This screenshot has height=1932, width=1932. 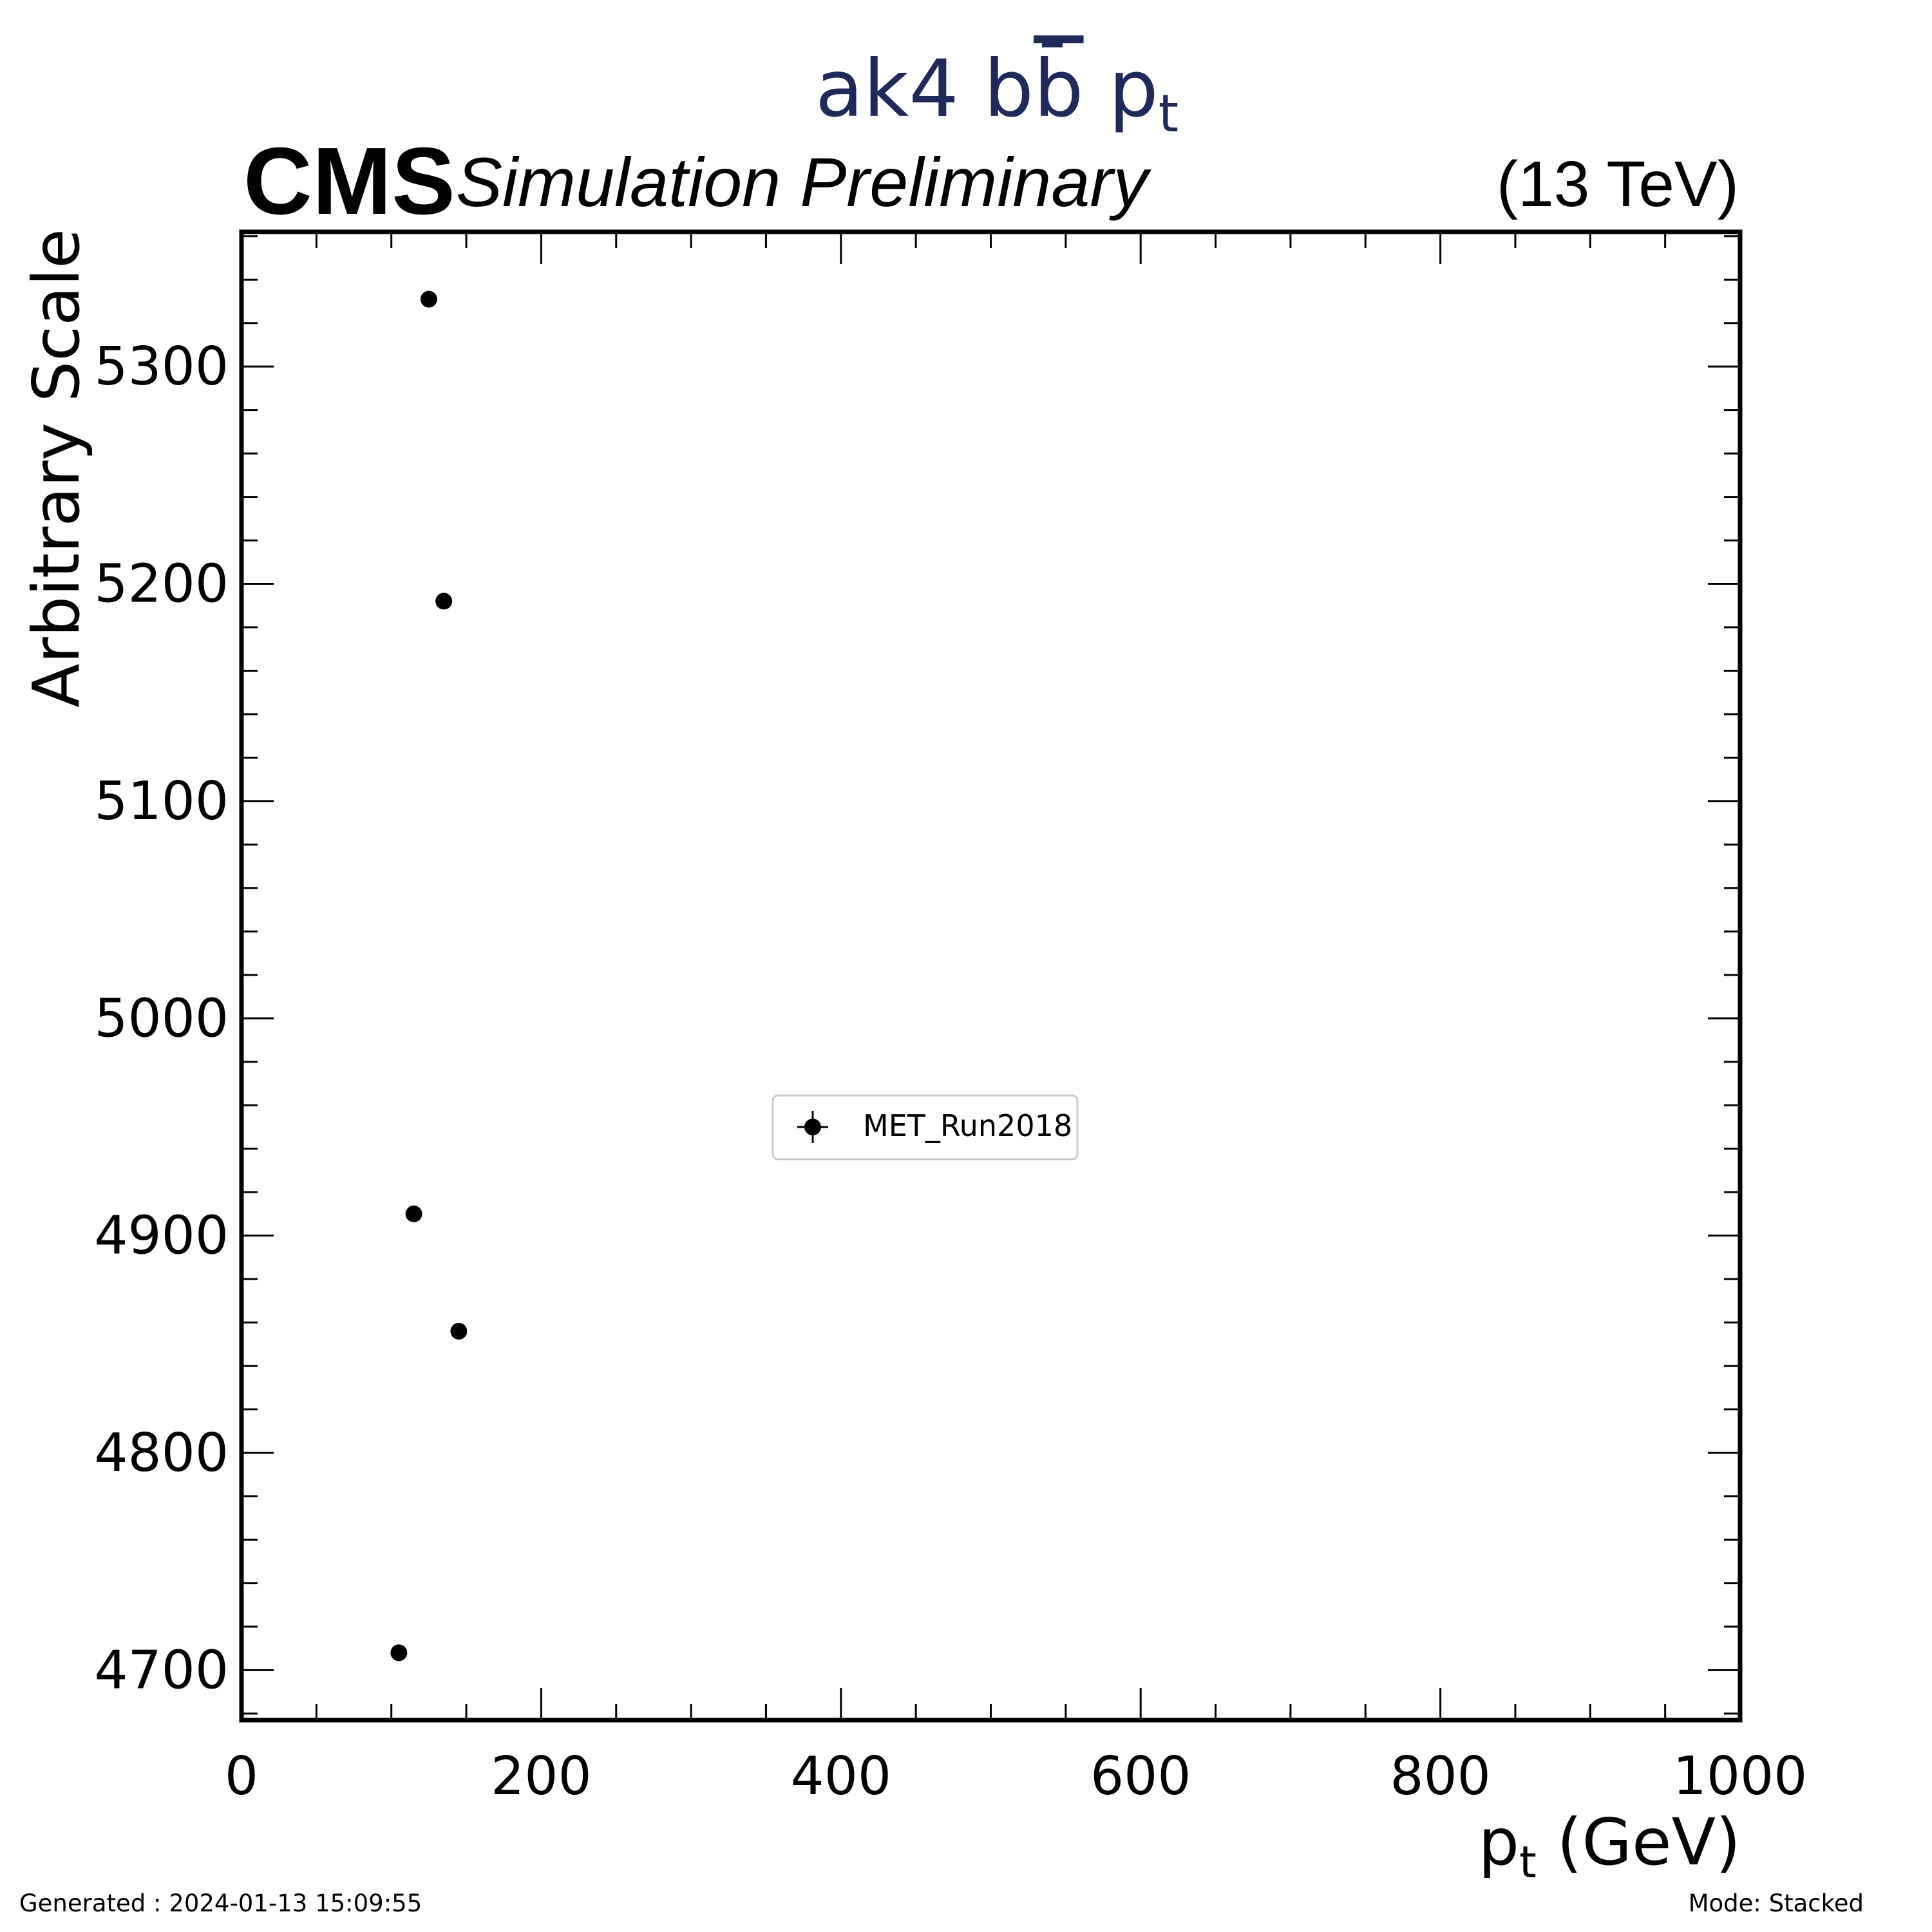 What do you see at coordinates (804, 182) in the screenshot?
I see `status-label: Simulation Preliminary` at bounding box center [804, 182].